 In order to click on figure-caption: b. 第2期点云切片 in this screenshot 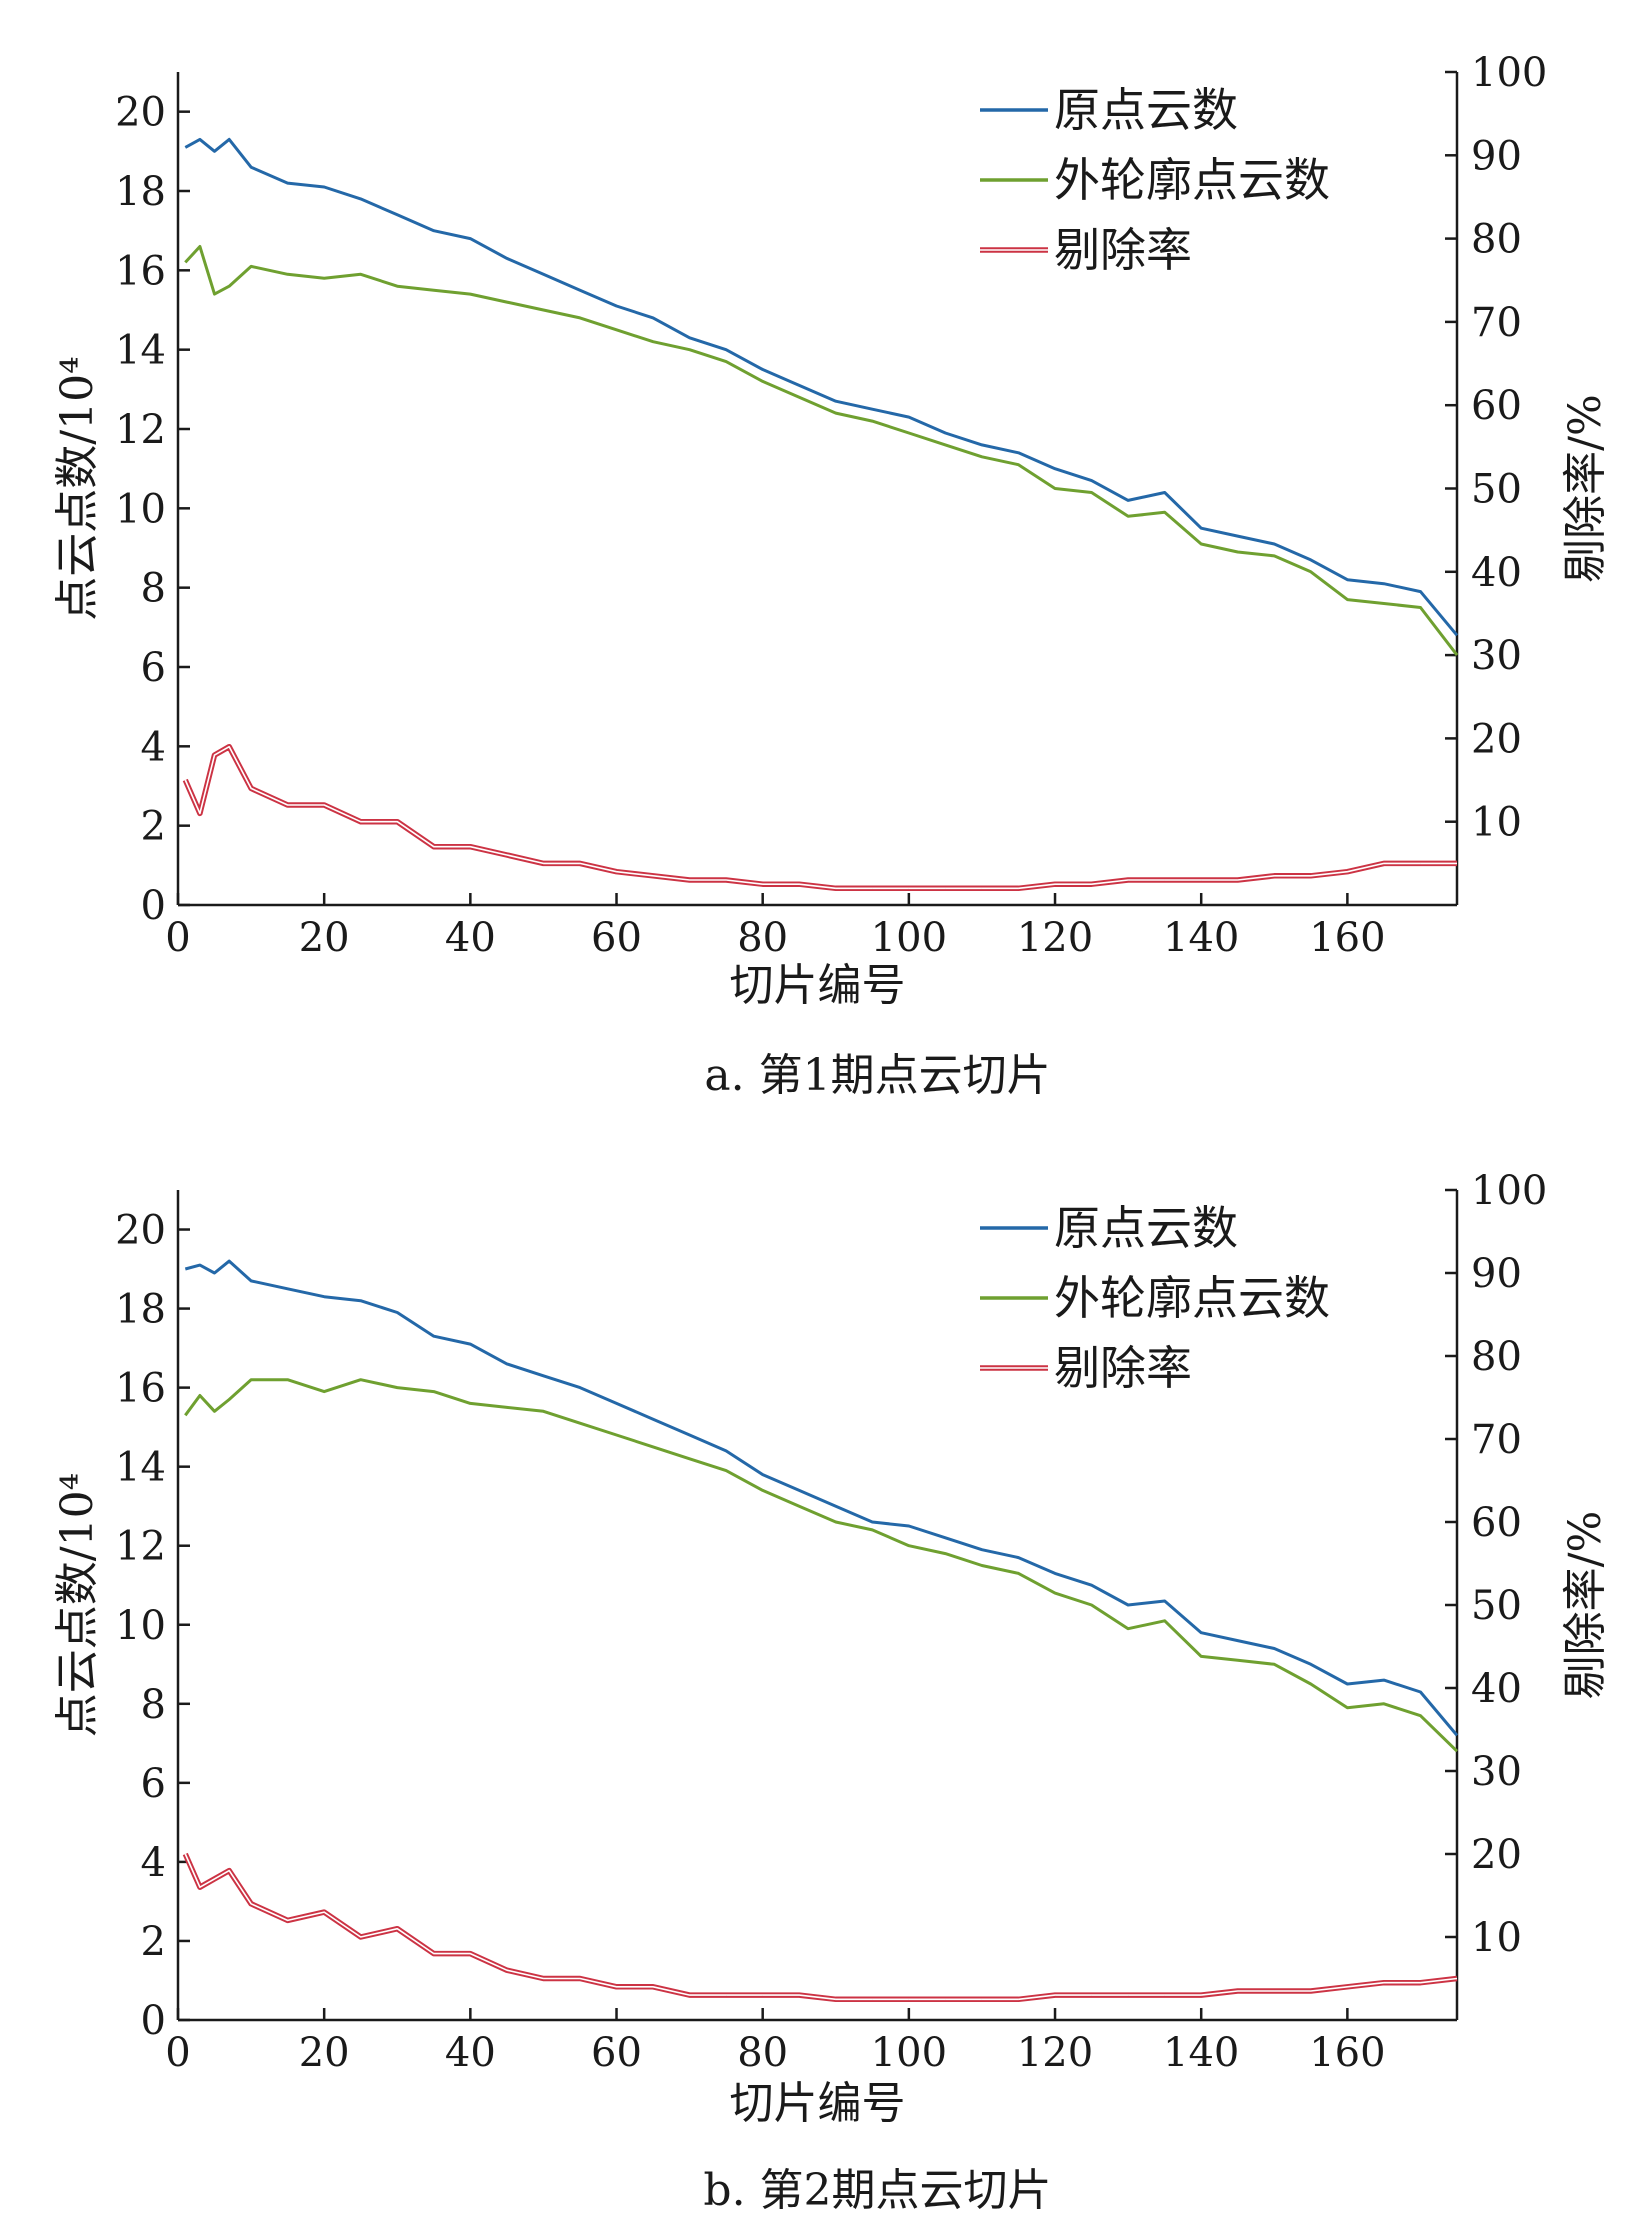, I will do `click(877, 2190)`.